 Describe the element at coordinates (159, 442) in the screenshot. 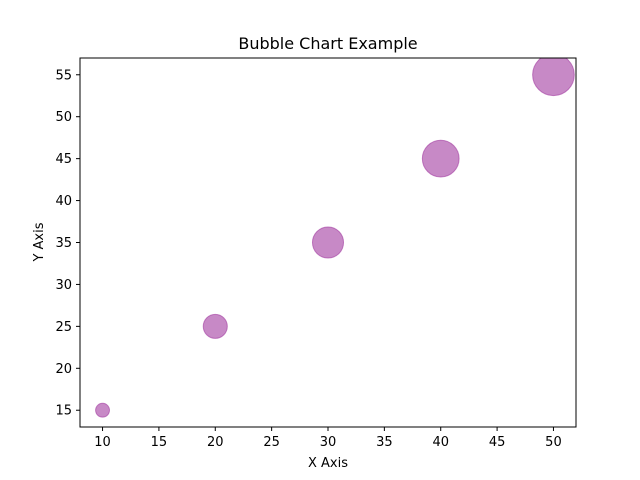

I see `x-tick-label: 15` at that location.